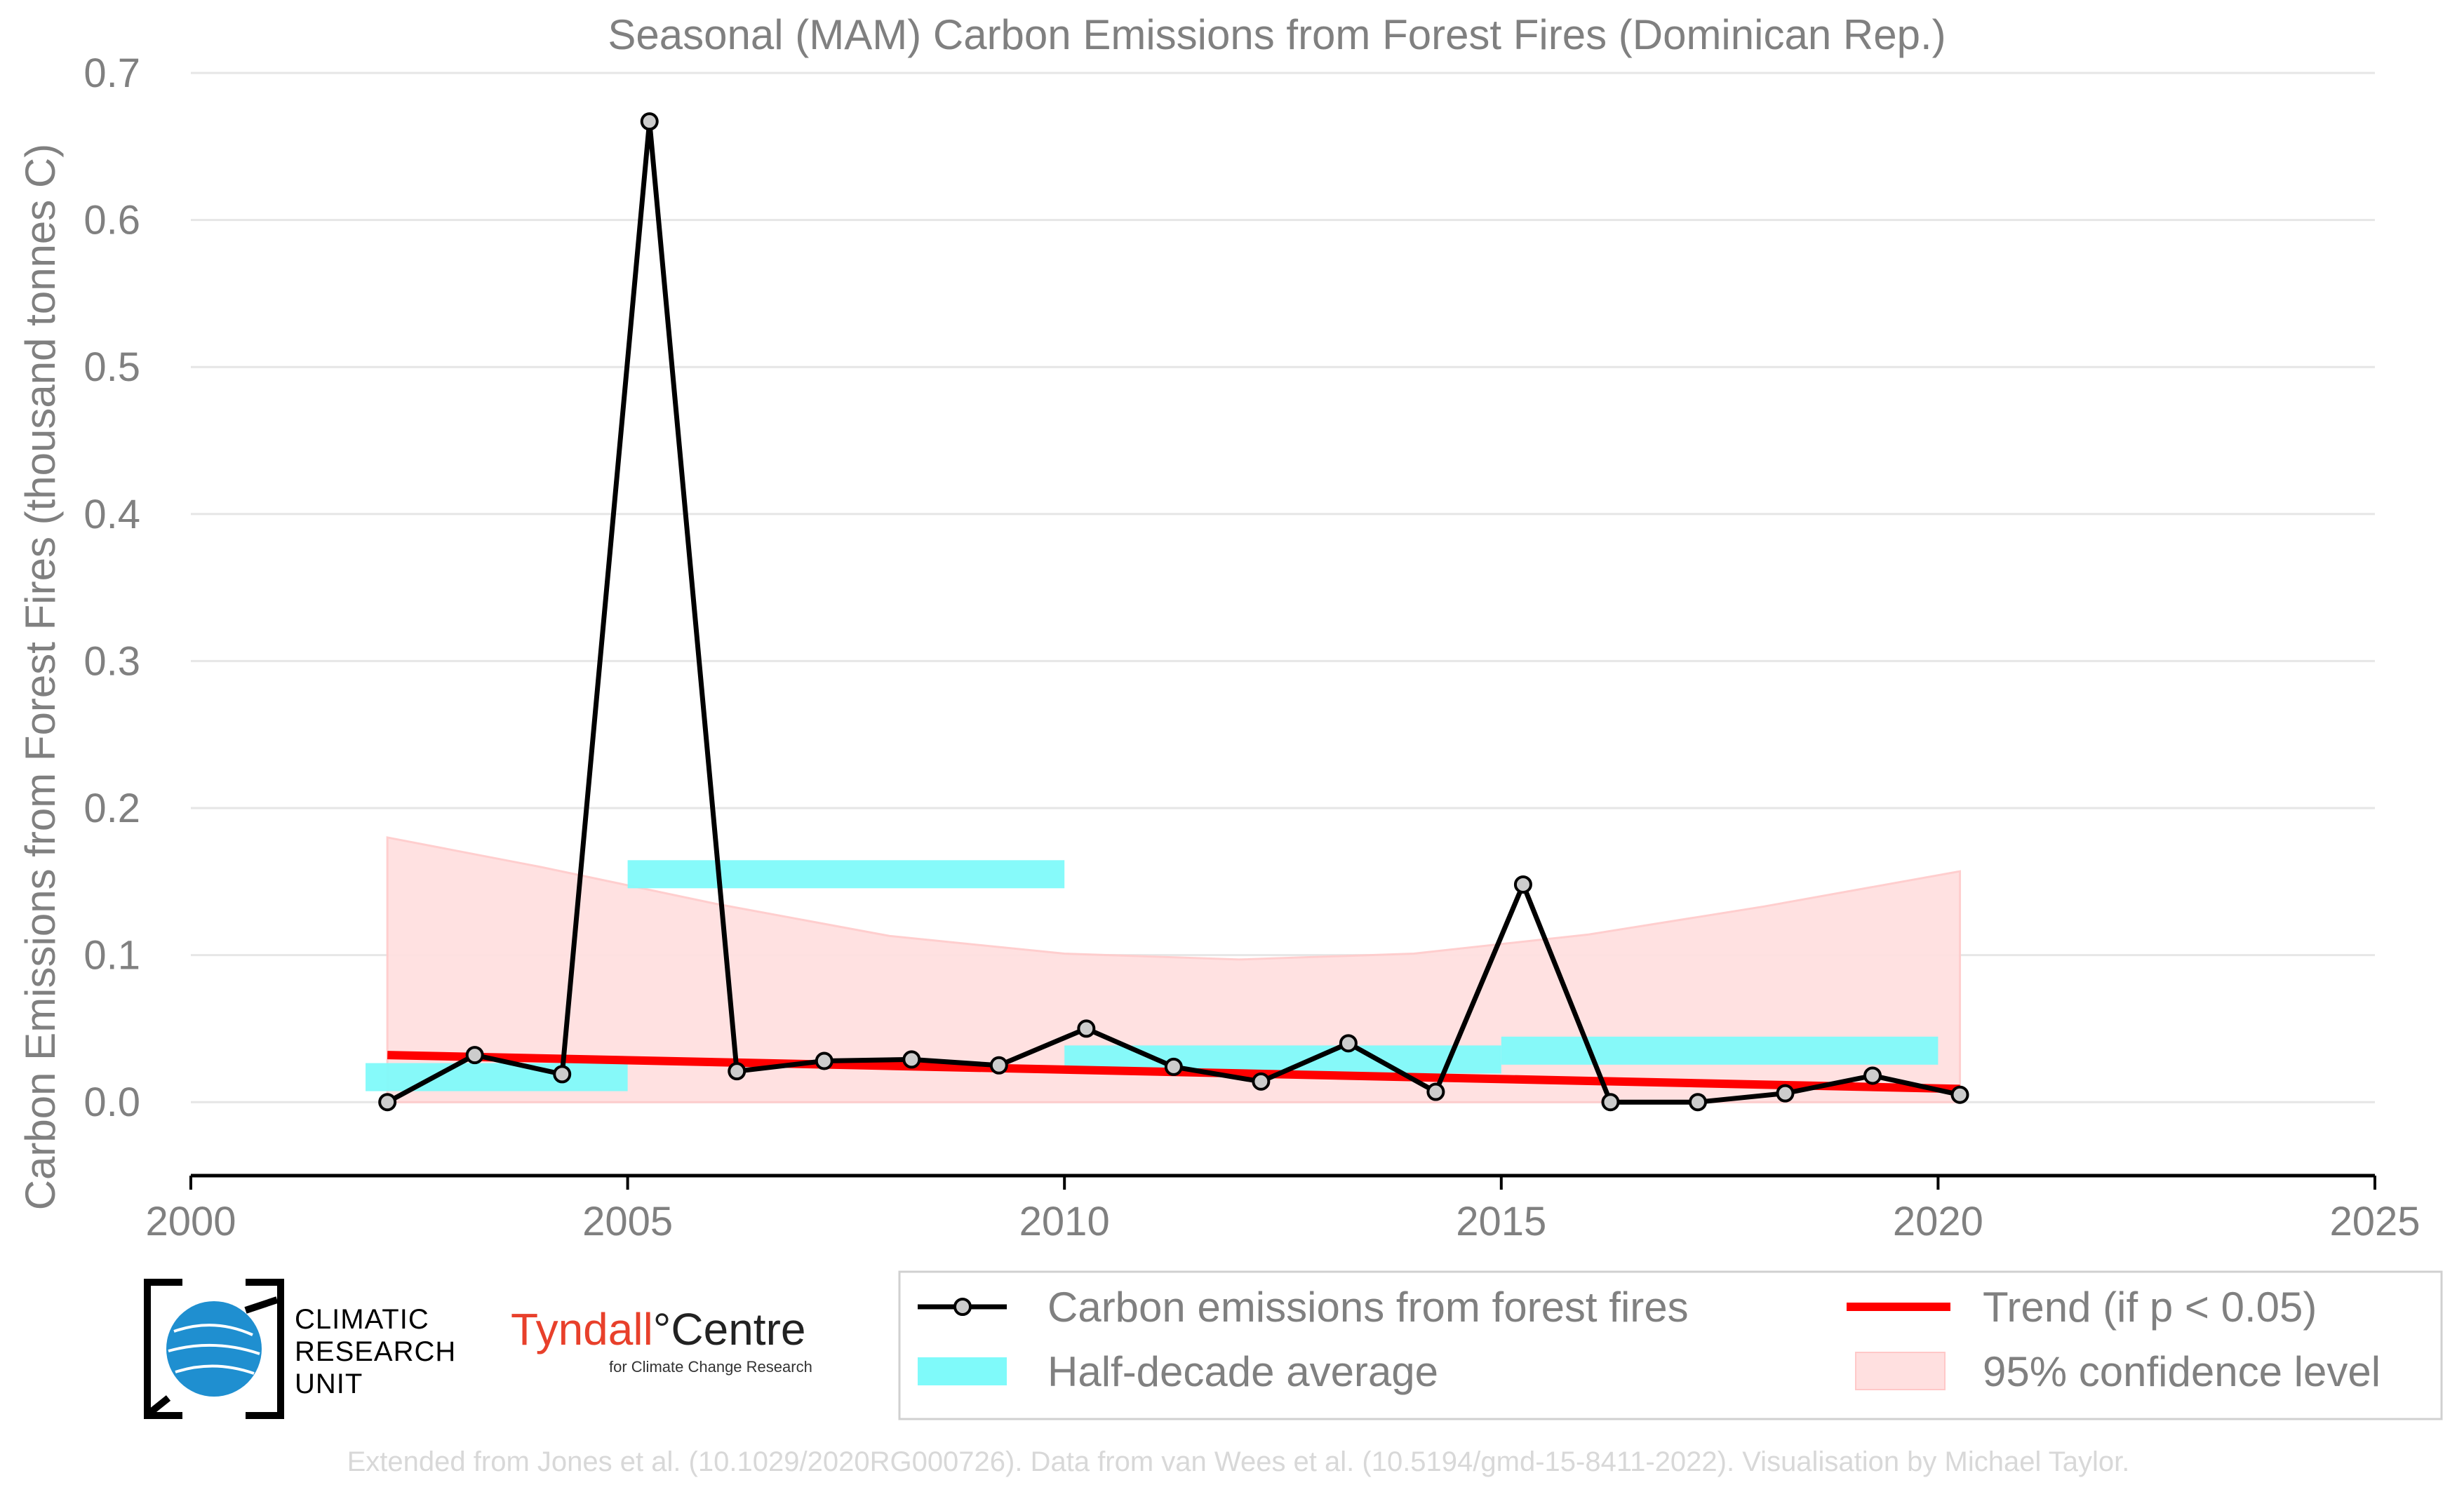 This screenshot has width=2464, height=1499. I want to click on tyndall-logo-black: °Centre, so click(729, 1330).